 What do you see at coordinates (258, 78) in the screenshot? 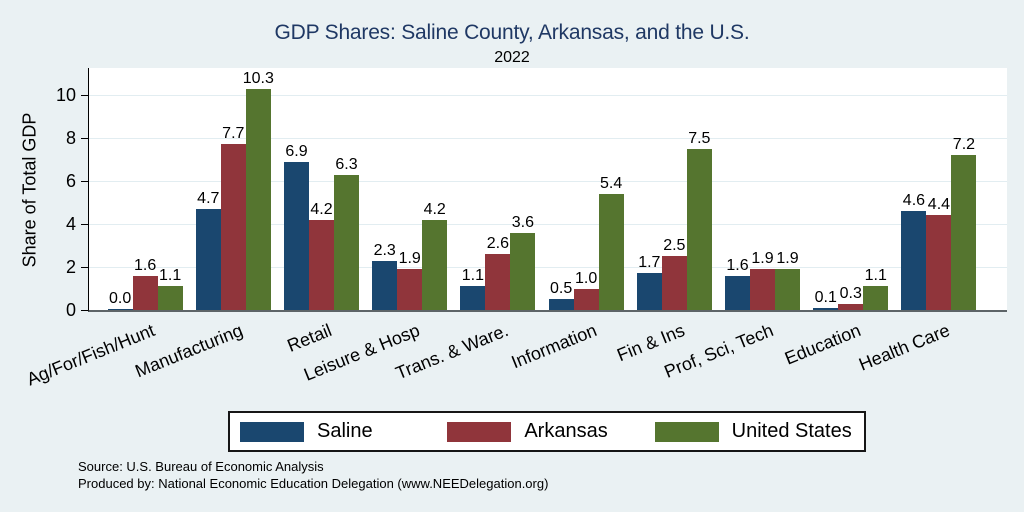
I see `bar-value-label: 10.3` at bounding box center [258, 78].